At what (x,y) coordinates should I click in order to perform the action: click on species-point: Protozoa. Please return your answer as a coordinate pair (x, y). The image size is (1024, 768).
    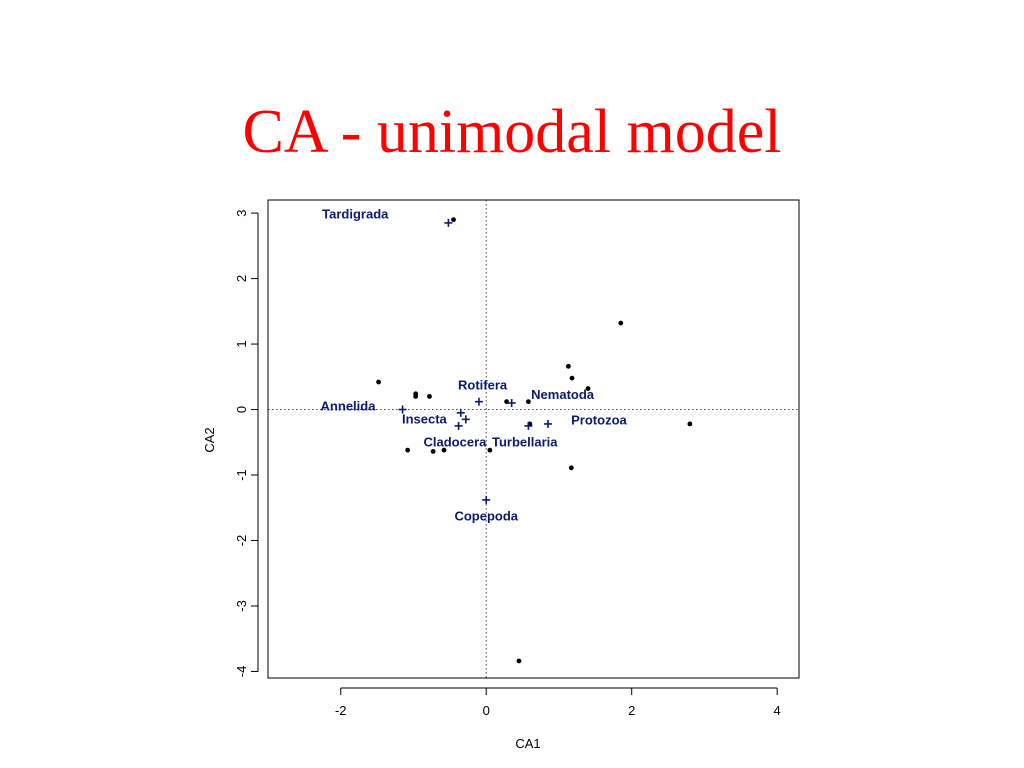
    Looking at the image, I should click on (586, 420).